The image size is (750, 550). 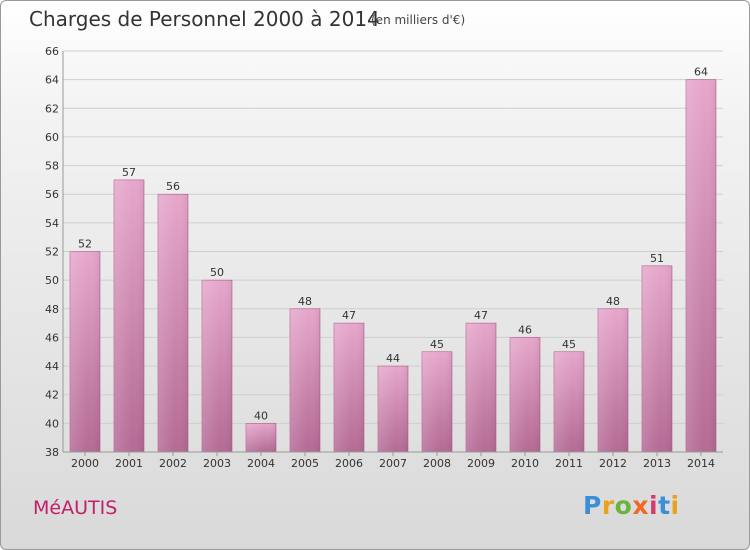 I want to click on x-tick-label: 2010, so click(x=525, y=463).